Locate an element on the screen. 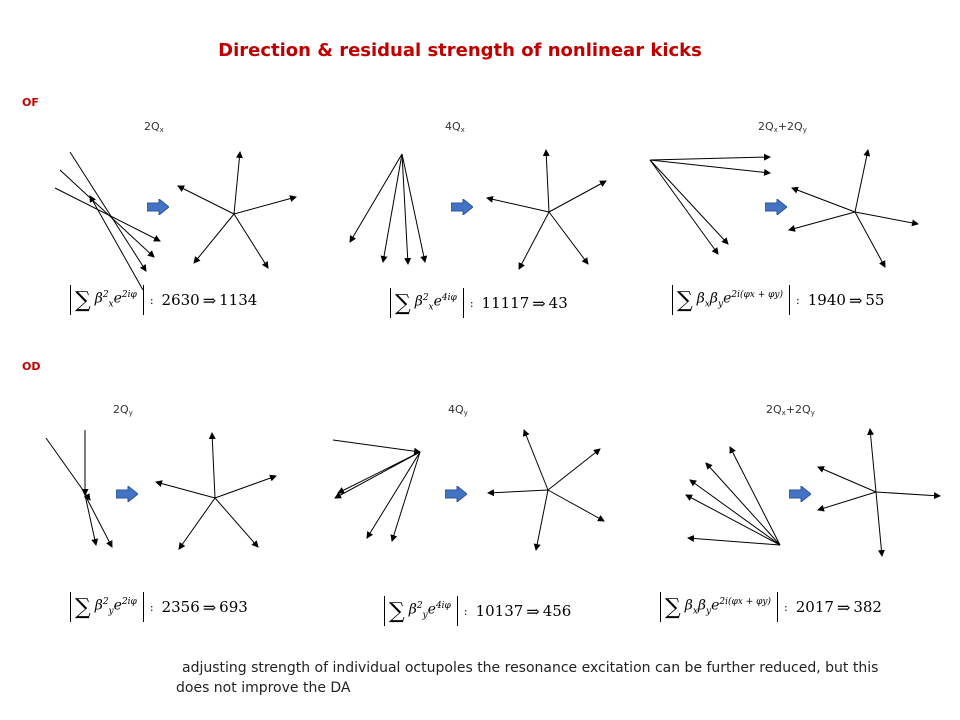 The height and width of the screenshot is (720, 960). formula-od-2qy: ∑ β2ye2iφ : 2356 ⇒ 693 is located at coordinates (159, 607).